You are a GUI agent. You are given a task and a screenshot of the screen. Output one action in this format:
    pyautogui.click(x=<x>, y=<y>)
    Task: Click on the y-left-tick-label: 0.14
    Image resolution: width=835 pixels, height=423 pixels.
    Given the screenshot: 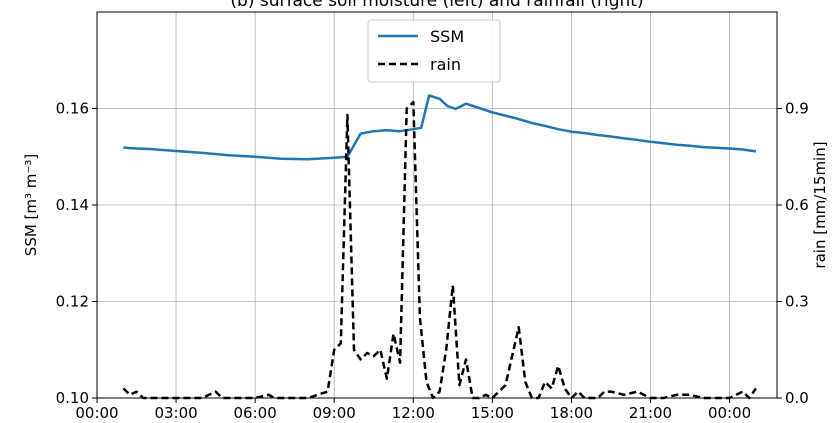 What is the action you would take?
    pyautogui.click(x=72, y=205)
    